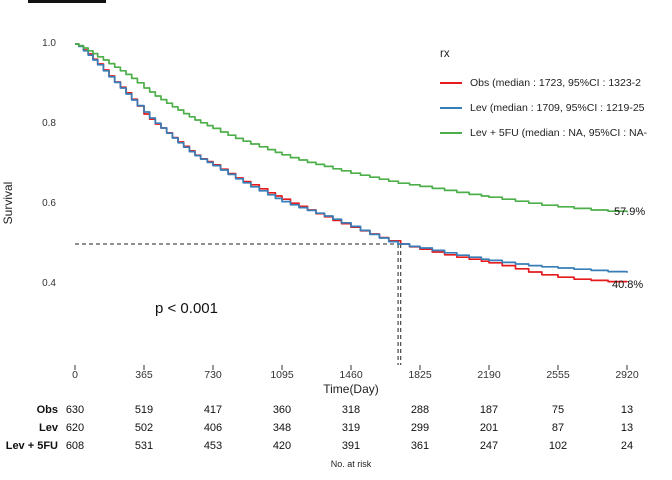 The width and height of the screenshot is (672, 480). I want to click on risk-count: 453, so click(213, 446).